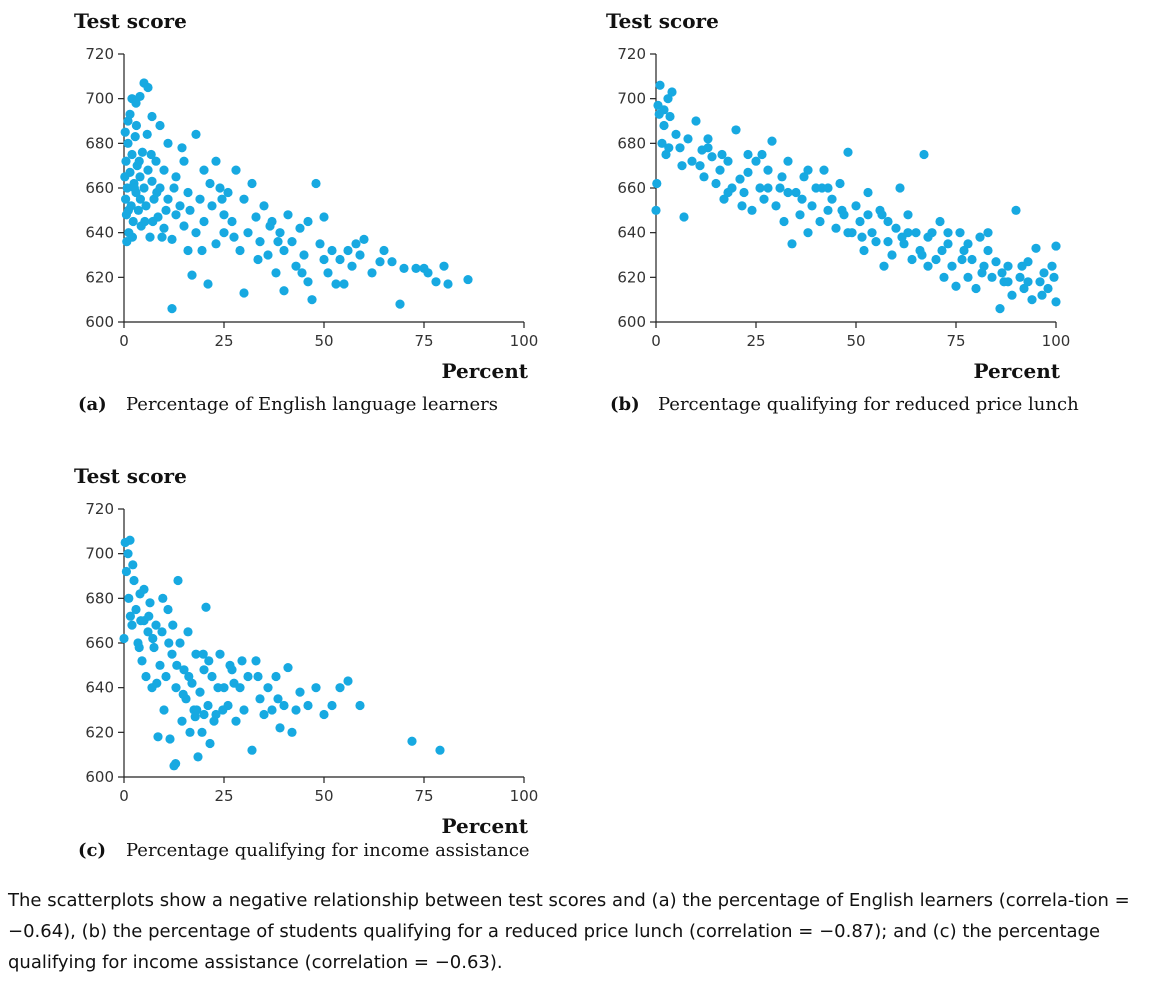  What do you see at coordinates (312, 404) in the screenshot?
I see `panel-caption: Percentage of English language learners` at bounding box center [312, 404].